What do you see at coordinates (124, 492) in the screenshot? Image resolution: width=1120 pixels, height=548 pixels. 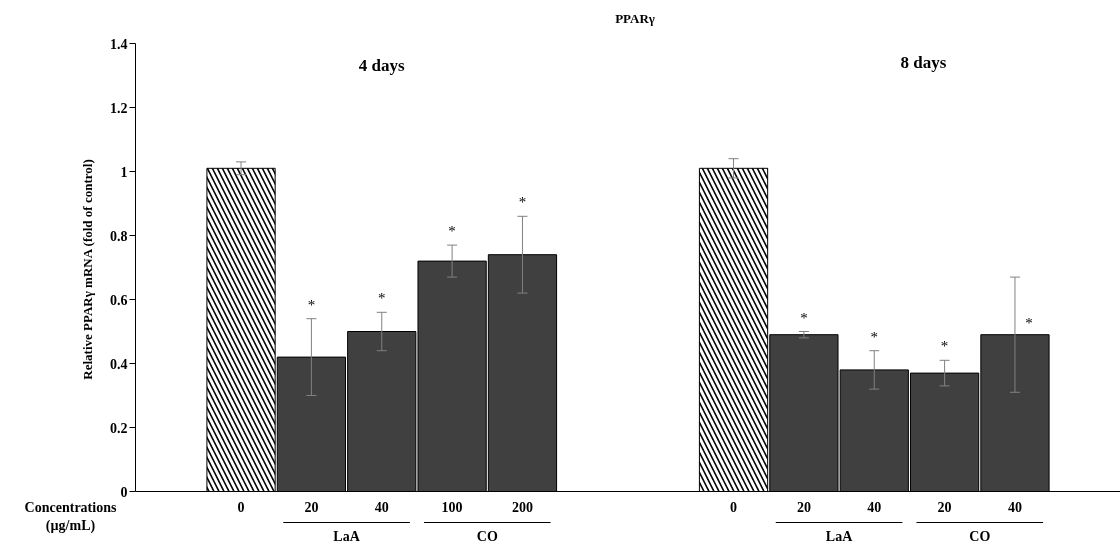 I see `y-tick-label: 0` at bounding box center [124, 492].